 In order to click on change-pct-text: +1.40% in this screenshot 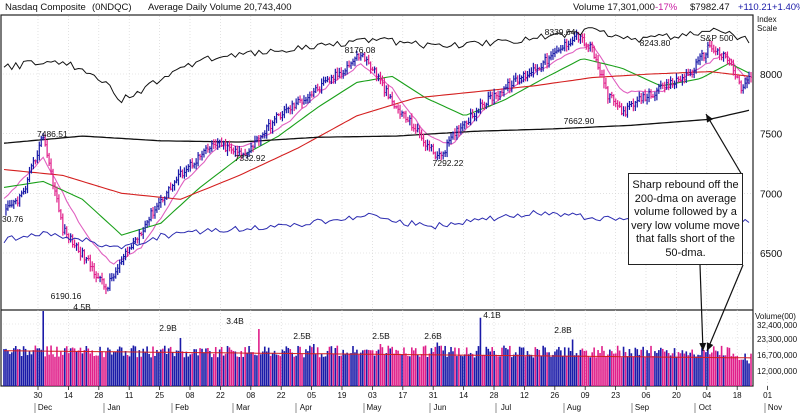, I will do `click(786, 7)`.